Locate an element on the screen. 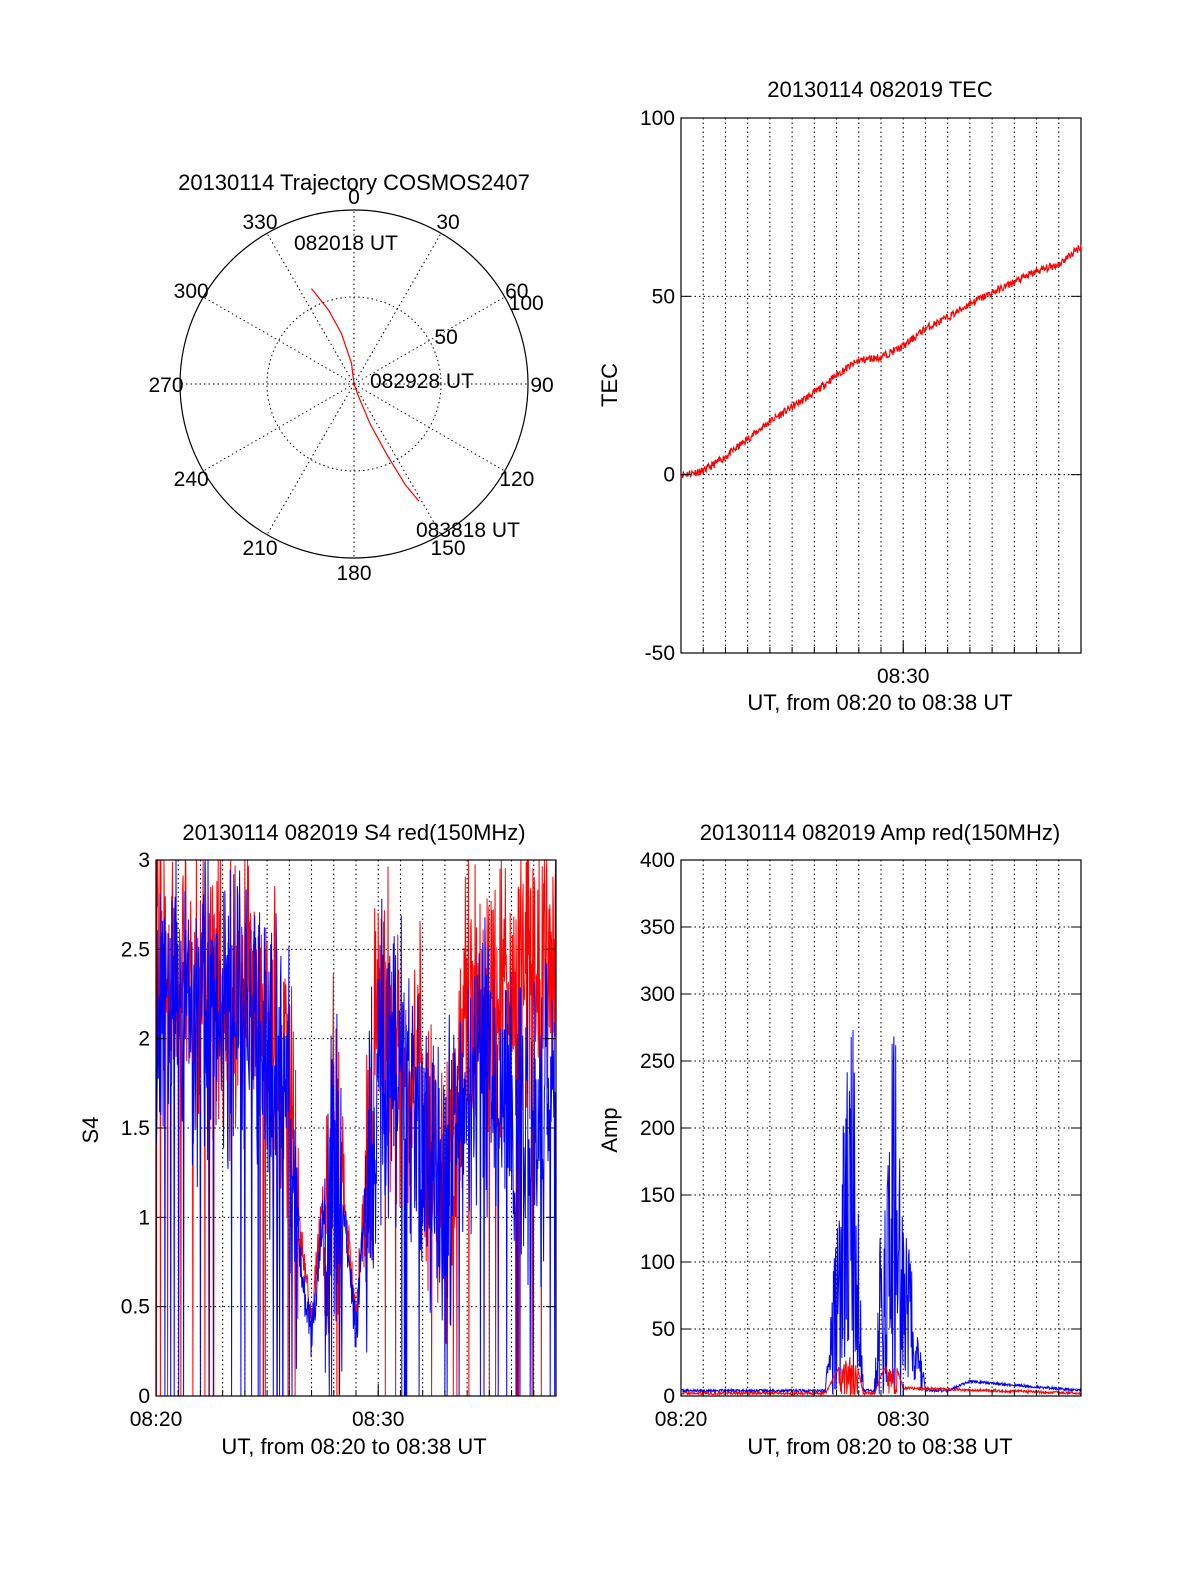 The width and height of the screenshot is (1200, 1575). polar-angle-label: 60 is located at coordinates (516, 291).